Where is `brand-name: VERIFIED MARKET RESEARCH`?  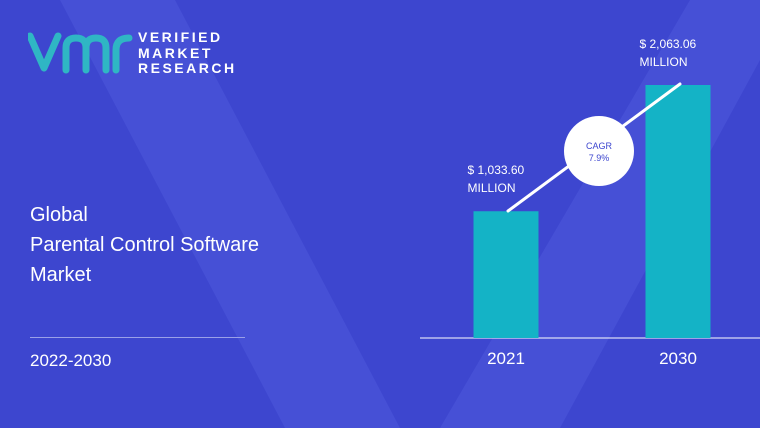 brand-name: VERIFIED MARKET RESEARCH is located at coordinates (187, 53).